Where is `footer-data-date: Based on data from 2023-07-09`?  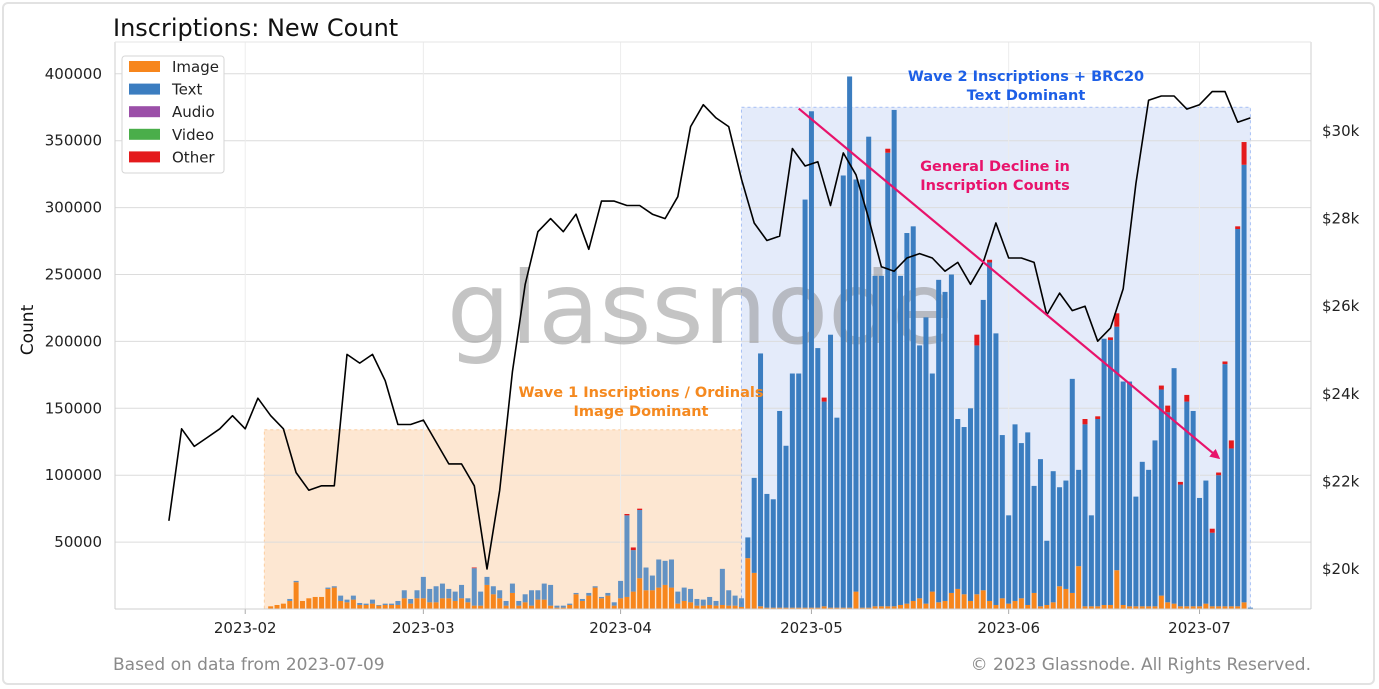
footer-data-date: Based on data from 2023-07-09 is located at coordinates (249, 665).